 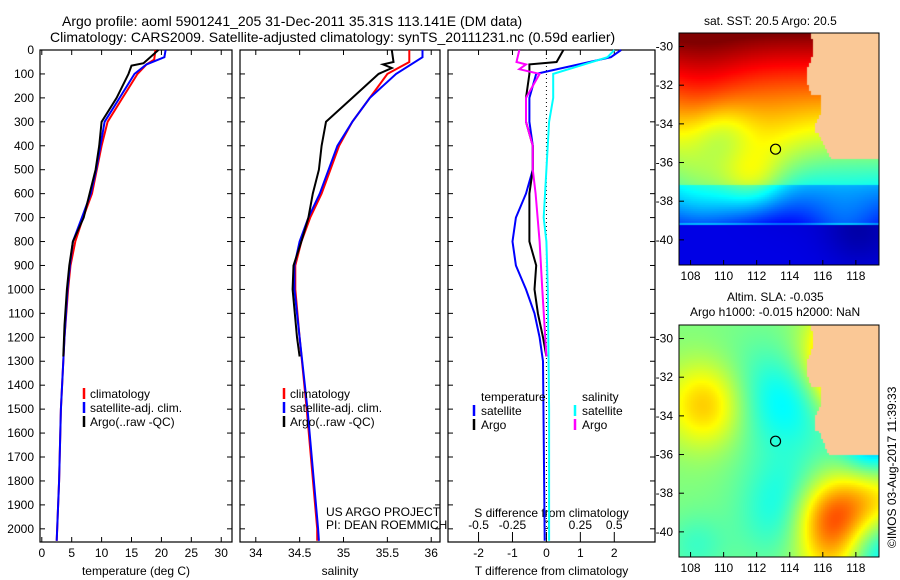 What do you see at coordinates (20, 409) in the screenshot?
I see `y-tick-label: 1500` at bounding box center [20, 409].